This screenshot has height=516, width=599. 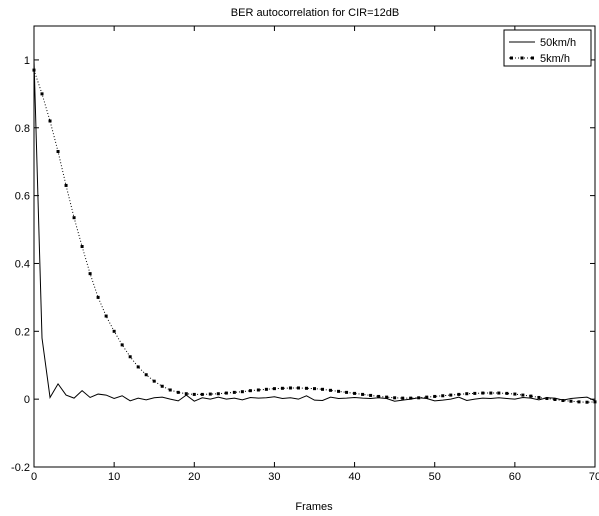 What do you see at coordinates (314, 507) in the screenshot?
I see `x-axis-label: Frames` at bounding box center [314, 507].